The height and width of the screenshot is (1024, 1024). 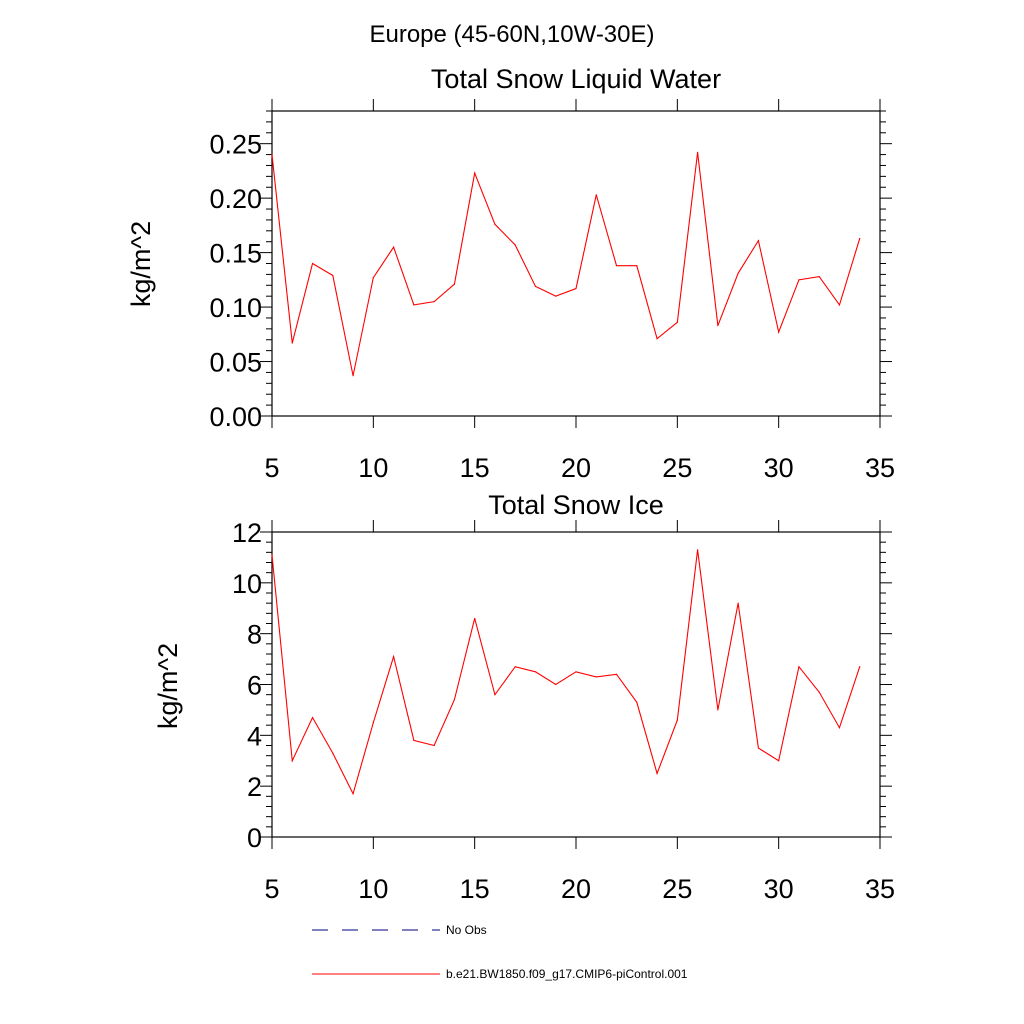 I want to click on y-tick-label: 0.00, so click(x=235, y=417).